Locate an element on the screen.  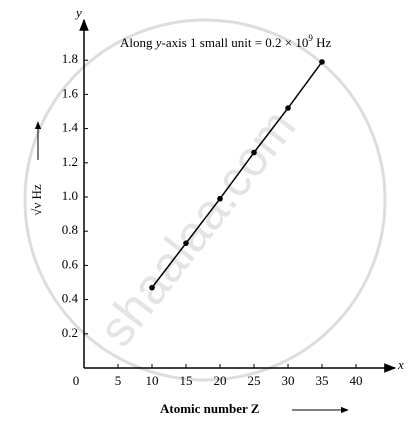
x-tick-label: 40 is located at coordinates (356, 380).